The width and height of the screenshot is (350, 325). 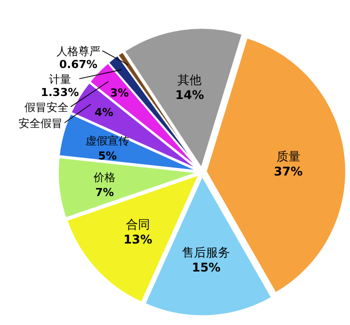 What do you see at coordinates (107, 155) in the screenshot?
I see `data-label: 5%` at bounding box center [107, 155].